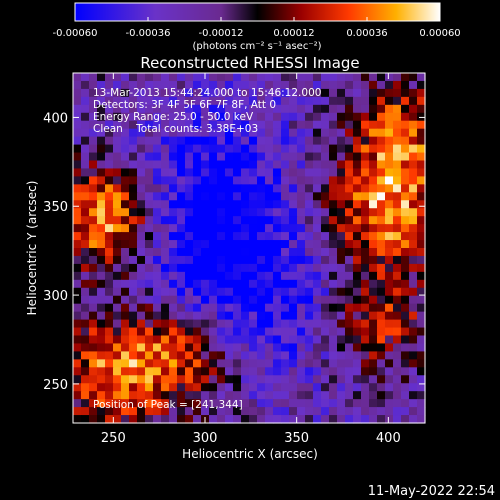 The image size is (500, 500). I want to click on colorbar-tick-label: 0.00060, so click(439, 33).